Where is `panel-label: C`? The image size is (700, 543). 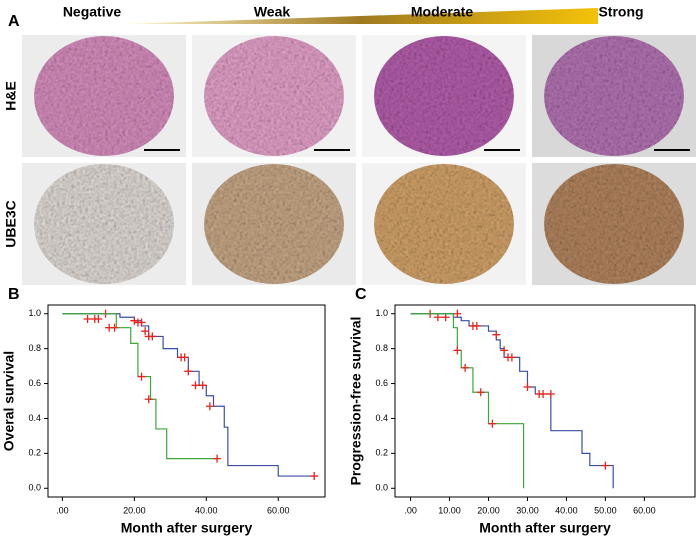
panel-label: C is located at coordinates (361, 294).